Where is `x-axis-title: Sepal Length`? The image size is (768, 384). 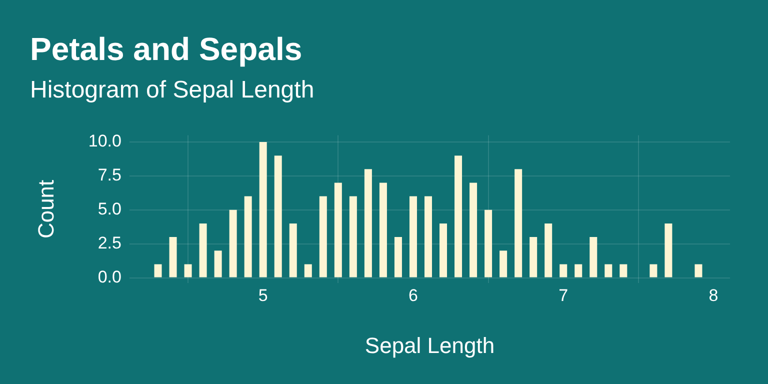
x-axis-title: Sepal Length is located at coordinates (429, 345).